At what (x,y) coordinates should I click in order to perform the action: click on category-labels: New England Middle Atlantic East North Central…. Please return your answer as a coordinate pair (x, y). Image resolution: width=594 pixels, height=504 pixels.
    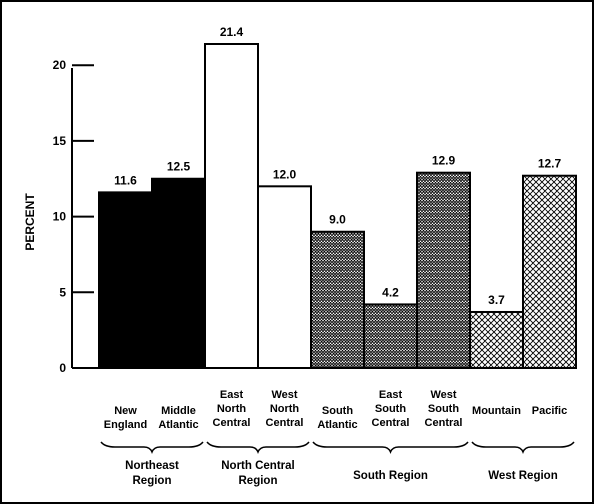
    Looking at the image, I should click on (335, 410).